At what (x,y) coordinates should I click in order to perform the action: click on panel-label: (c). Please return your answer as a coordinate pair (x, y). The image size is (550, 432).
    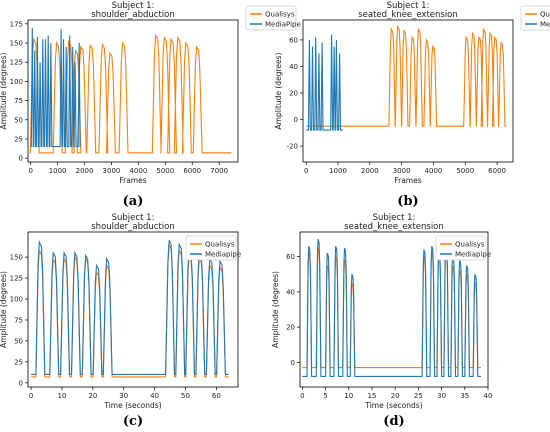
    Looking at the image, I should click on (133, 421).